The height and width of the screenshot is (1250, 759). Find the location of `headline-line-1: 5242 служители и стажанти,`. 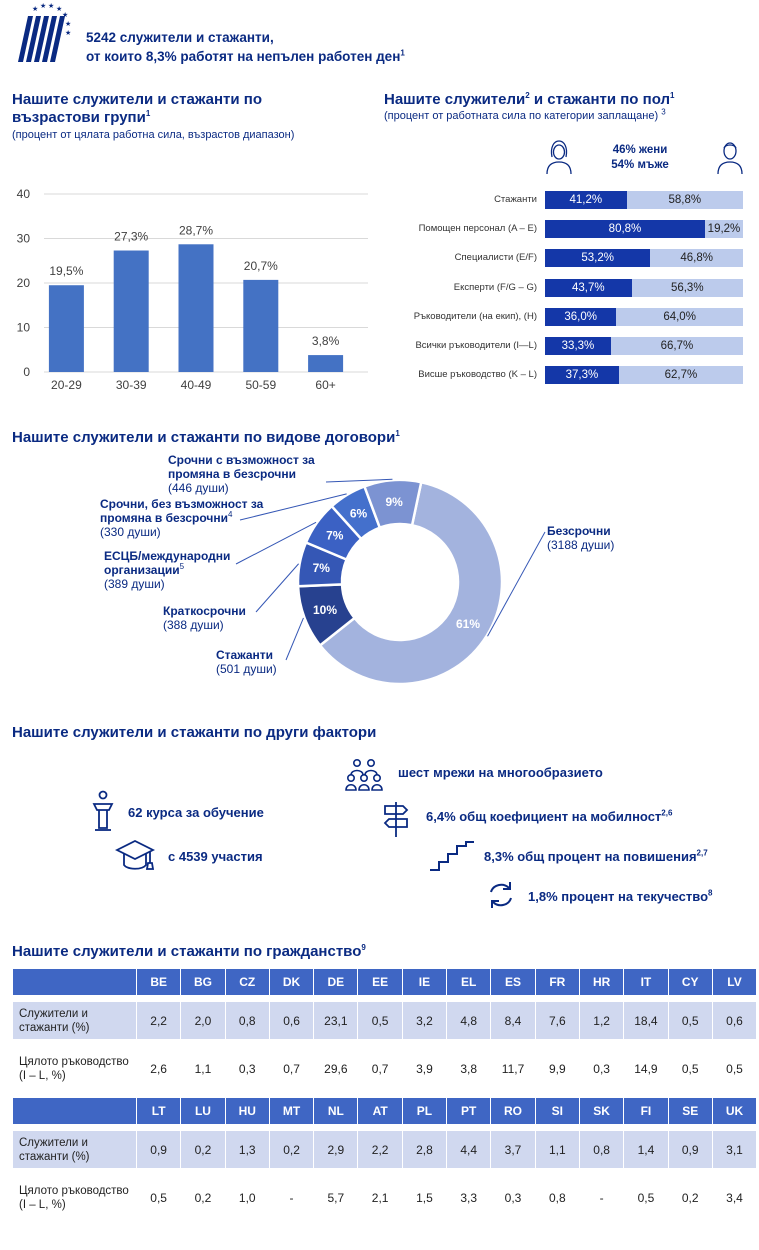

headline-line-1: 5242 служители и стажанти, is located at coordinates (180, 37).